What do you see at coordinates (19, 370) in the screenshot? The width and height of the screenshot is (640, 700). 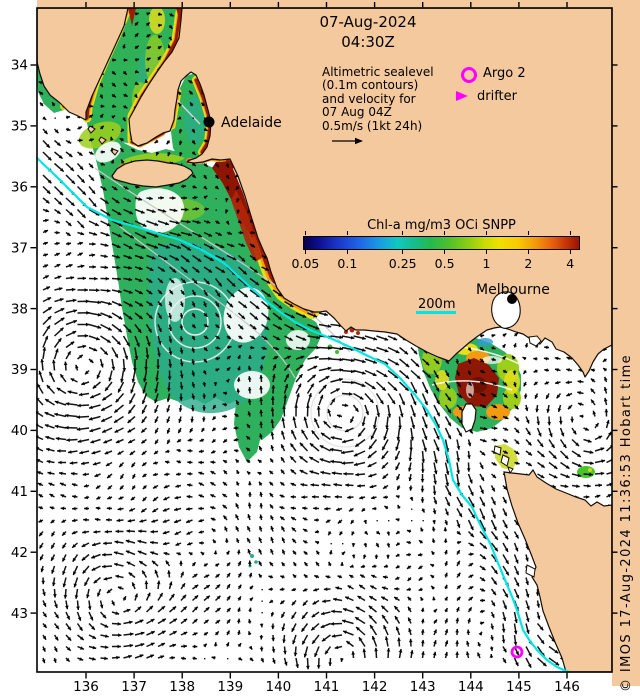 I see `y-axis-tick-label: 39` at bounding box center [19, 370].